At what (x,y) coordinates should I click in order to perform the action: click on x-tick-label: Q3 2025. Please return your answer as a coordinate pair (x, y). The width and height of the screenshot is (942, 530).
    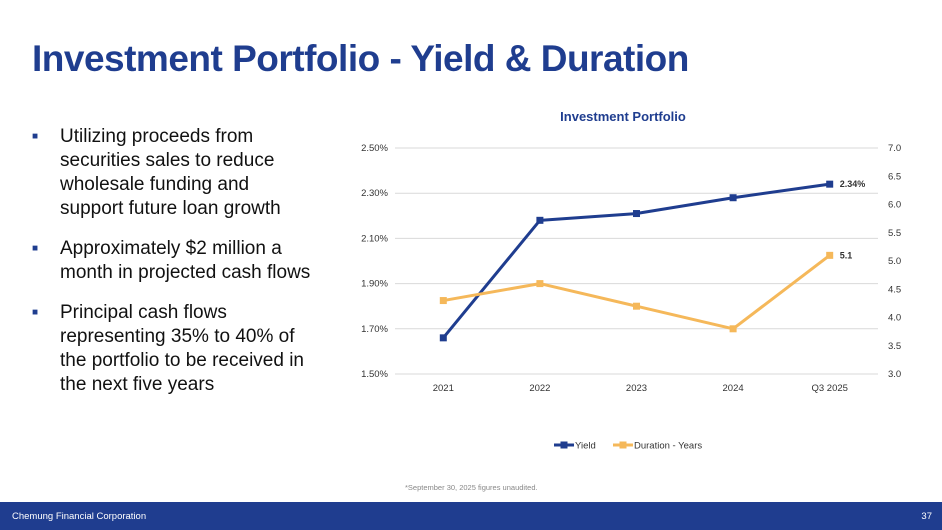
    Looking at the image, I should click on (829, 388).